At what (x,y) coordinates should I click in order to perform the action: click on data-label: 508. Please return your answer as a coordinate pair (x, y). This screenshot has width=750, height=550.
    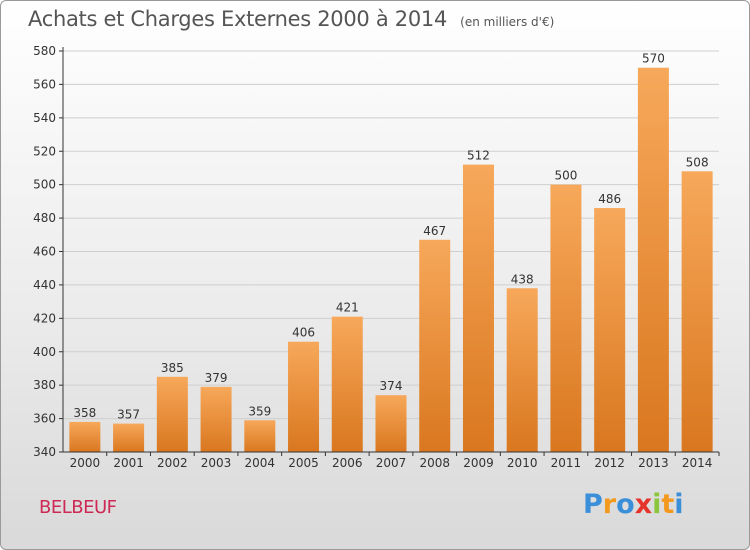
    Looking at the image, I should click on (697, 162).